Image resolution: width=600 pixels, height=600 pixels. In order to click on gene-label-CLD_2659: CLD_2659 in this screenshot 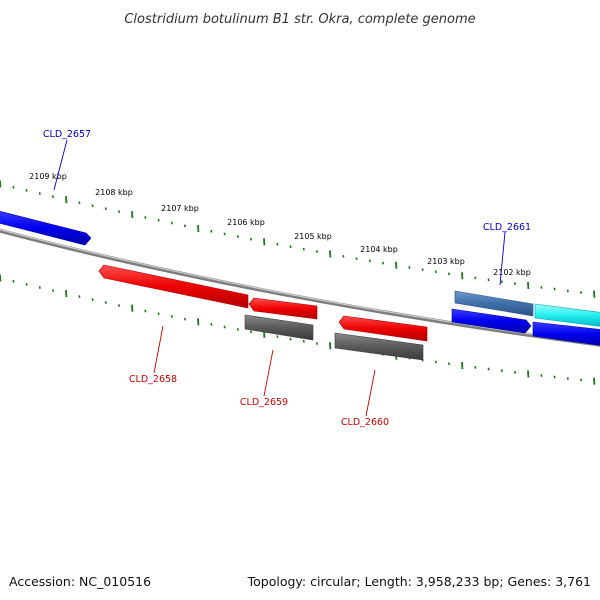, I will do `click(264, 402)`.